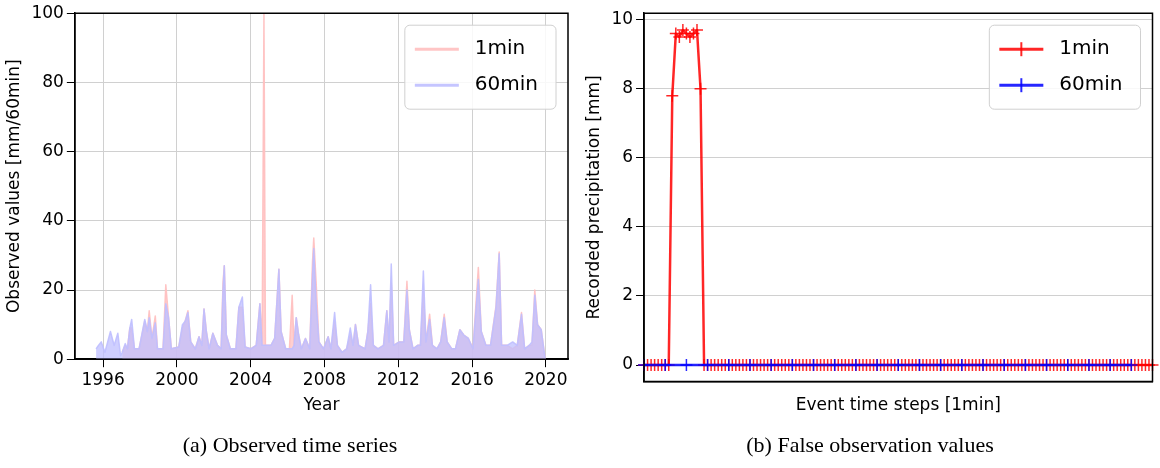  I want to click on y-axis-title: Observed values [mm/60min], so click(12, 186).